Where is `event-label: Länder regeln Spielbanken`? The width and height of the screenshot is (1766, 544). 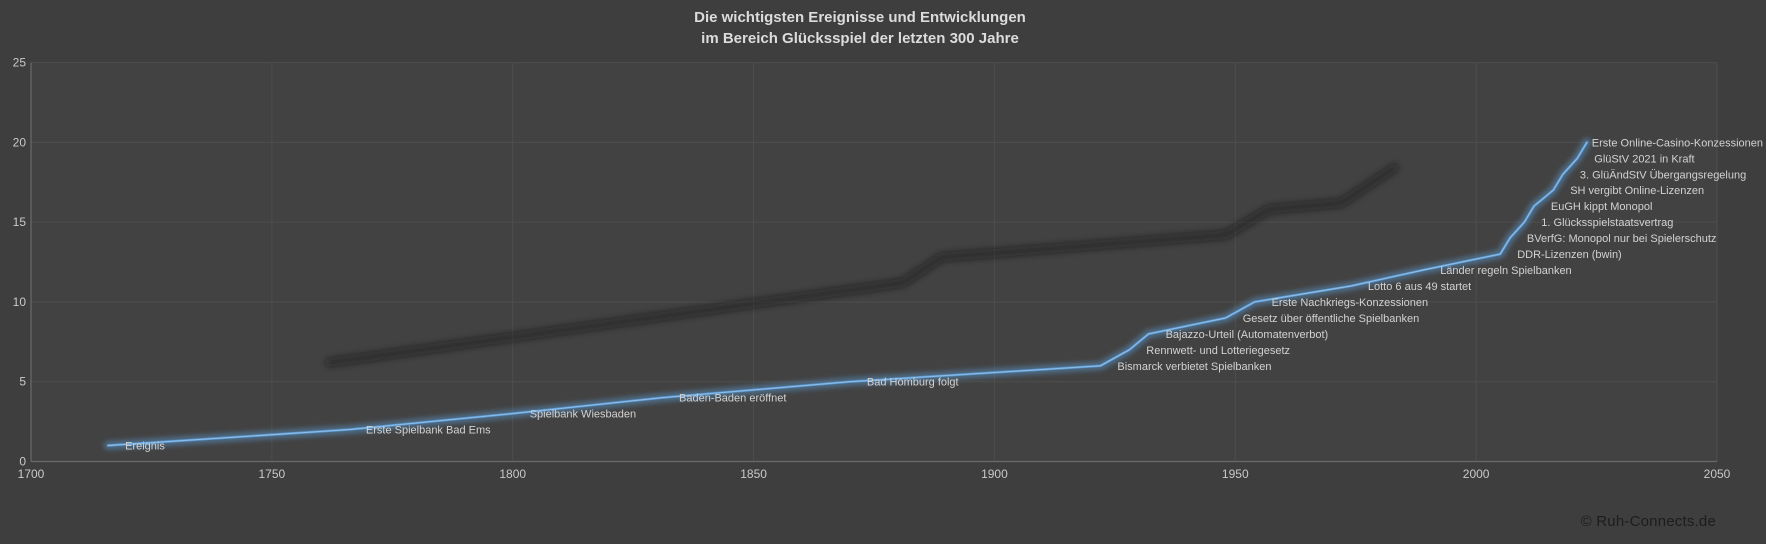 event-label: Länder regeln Spielbanken is located at coordinates (1506, 271).